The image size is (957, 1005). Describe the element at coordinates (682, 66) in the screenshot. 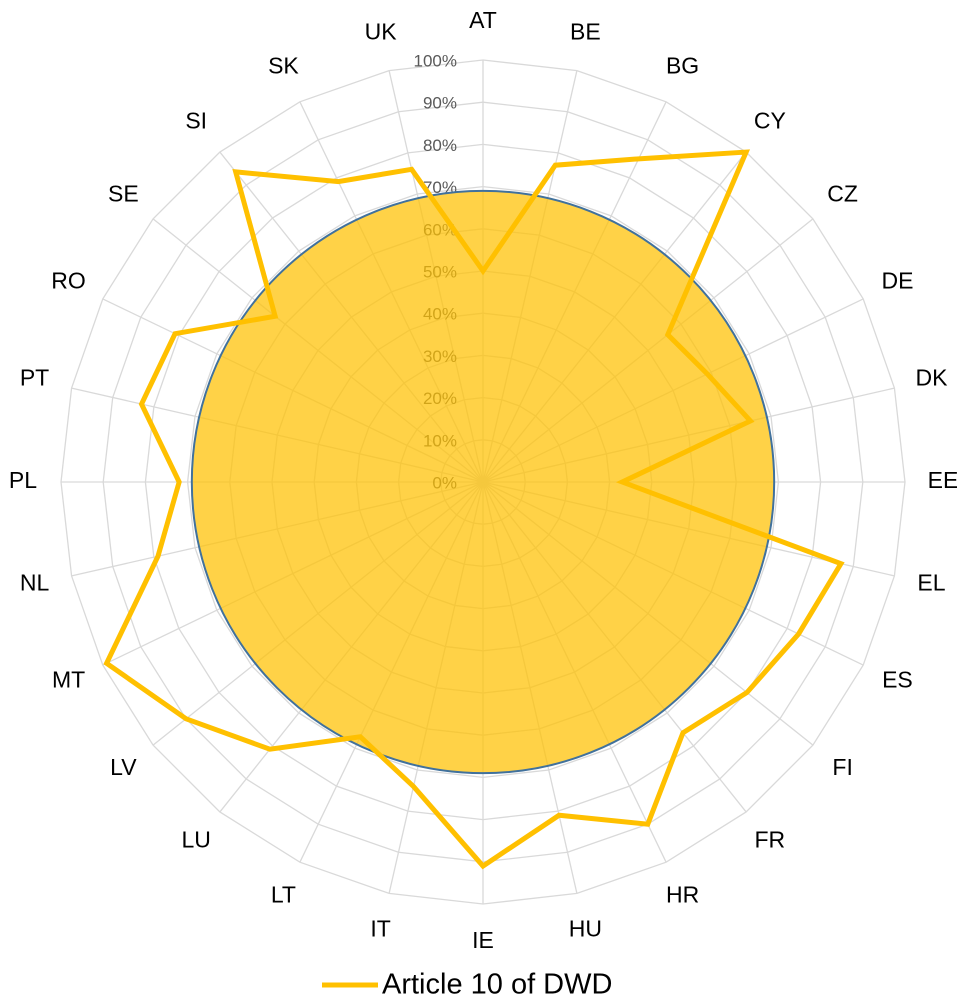

I see `category-label: BG` at that location.